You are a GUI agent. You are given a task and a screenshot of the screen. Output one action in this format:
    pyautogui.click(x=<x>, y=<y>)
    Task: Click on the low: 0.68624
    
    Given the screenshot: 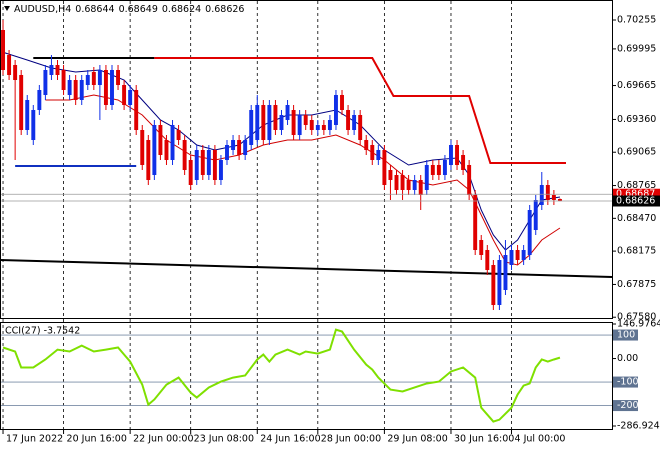 What is the action you would take?
    pyautogui.click(x=181, y=9)
    